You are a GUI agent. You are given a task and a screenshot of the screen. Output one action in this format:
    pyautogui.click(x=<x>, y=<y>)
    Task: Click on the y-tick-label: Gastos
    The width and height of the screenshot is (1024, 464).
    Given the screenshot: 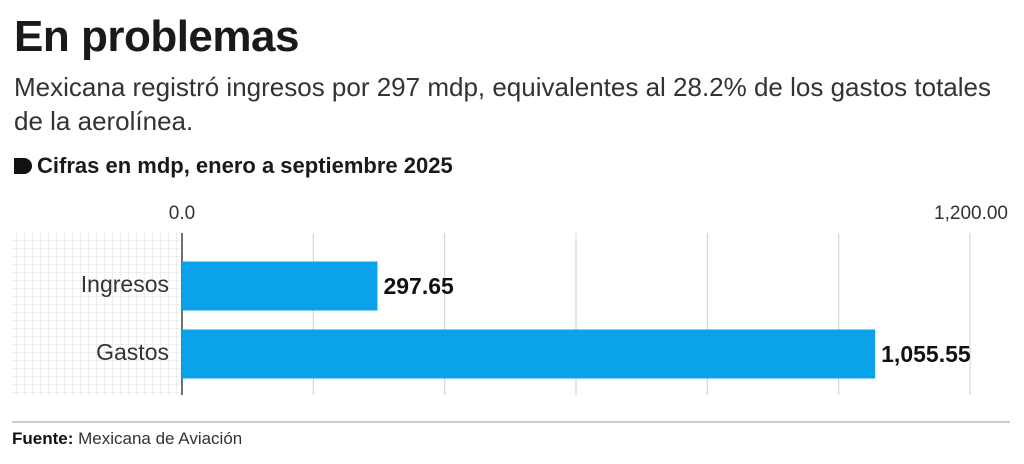 What is the action you would take?
    pyautogui.click(x=132, y=352)
    